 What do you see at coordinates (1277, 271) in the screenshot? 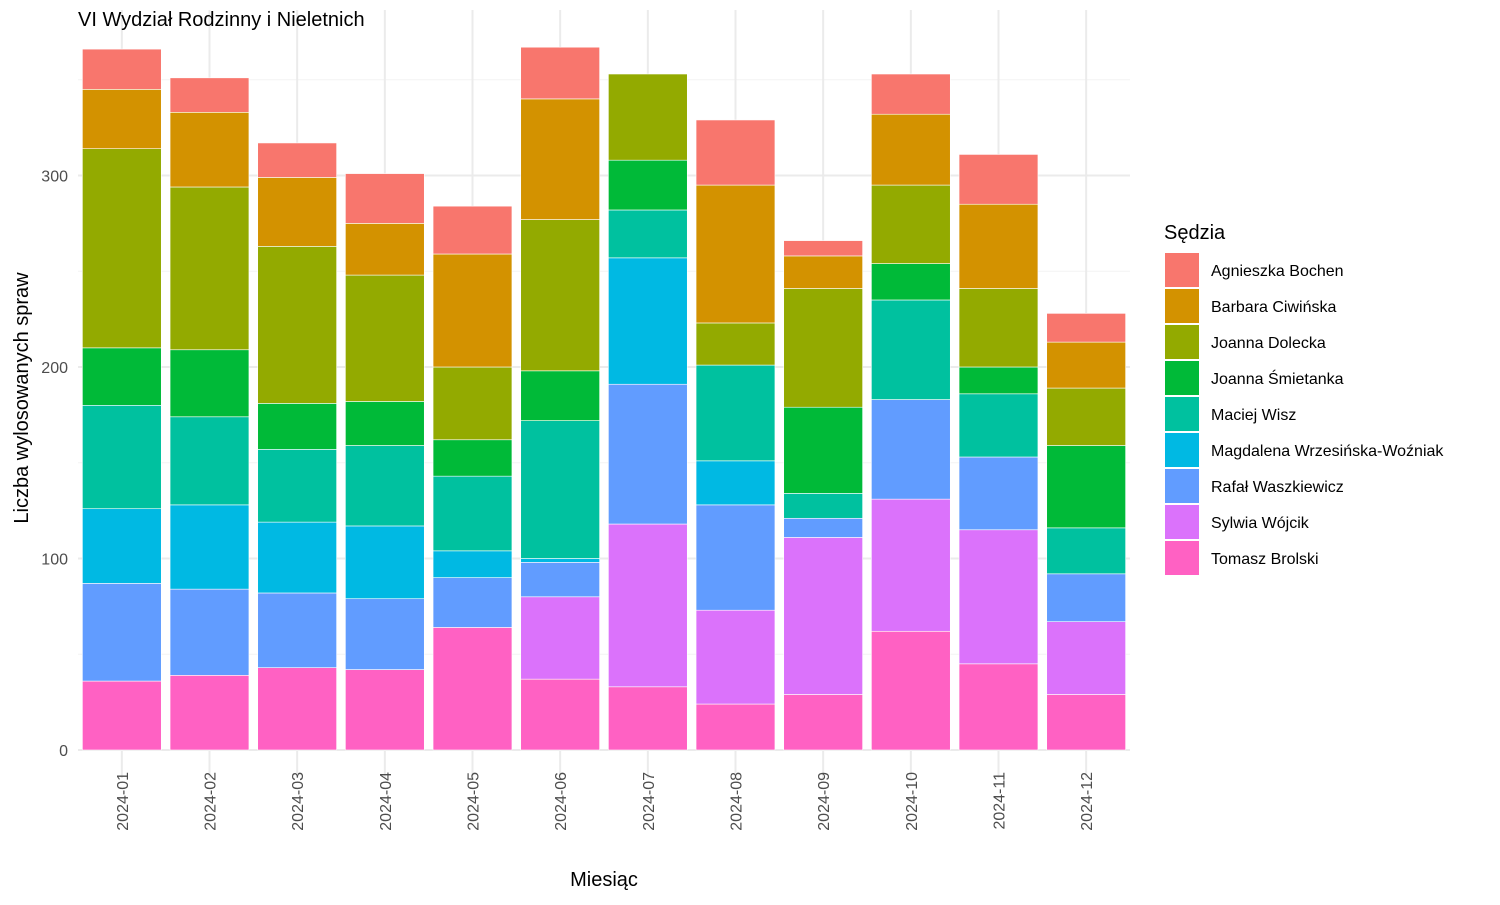
I see `legend-label: Agnieszka Bochen` at bounding box center [1277, 271].